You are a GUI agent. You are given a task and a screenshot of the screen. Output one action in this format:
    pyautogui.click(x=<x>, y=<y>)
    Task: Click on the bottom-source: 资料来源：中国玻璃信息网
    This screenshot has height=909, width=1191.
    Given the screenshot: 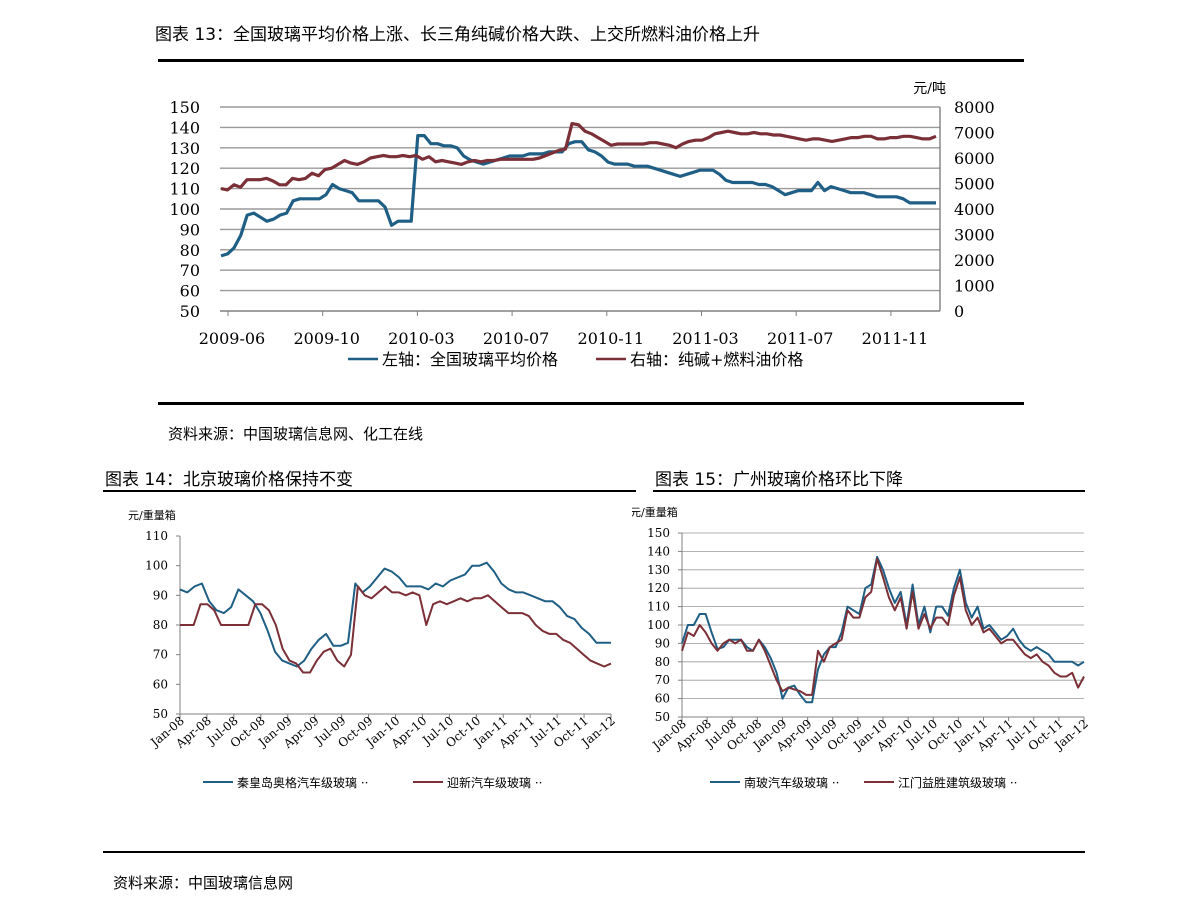 What is the action you would take?
    pyautogui.click(x=203, y=883)
    